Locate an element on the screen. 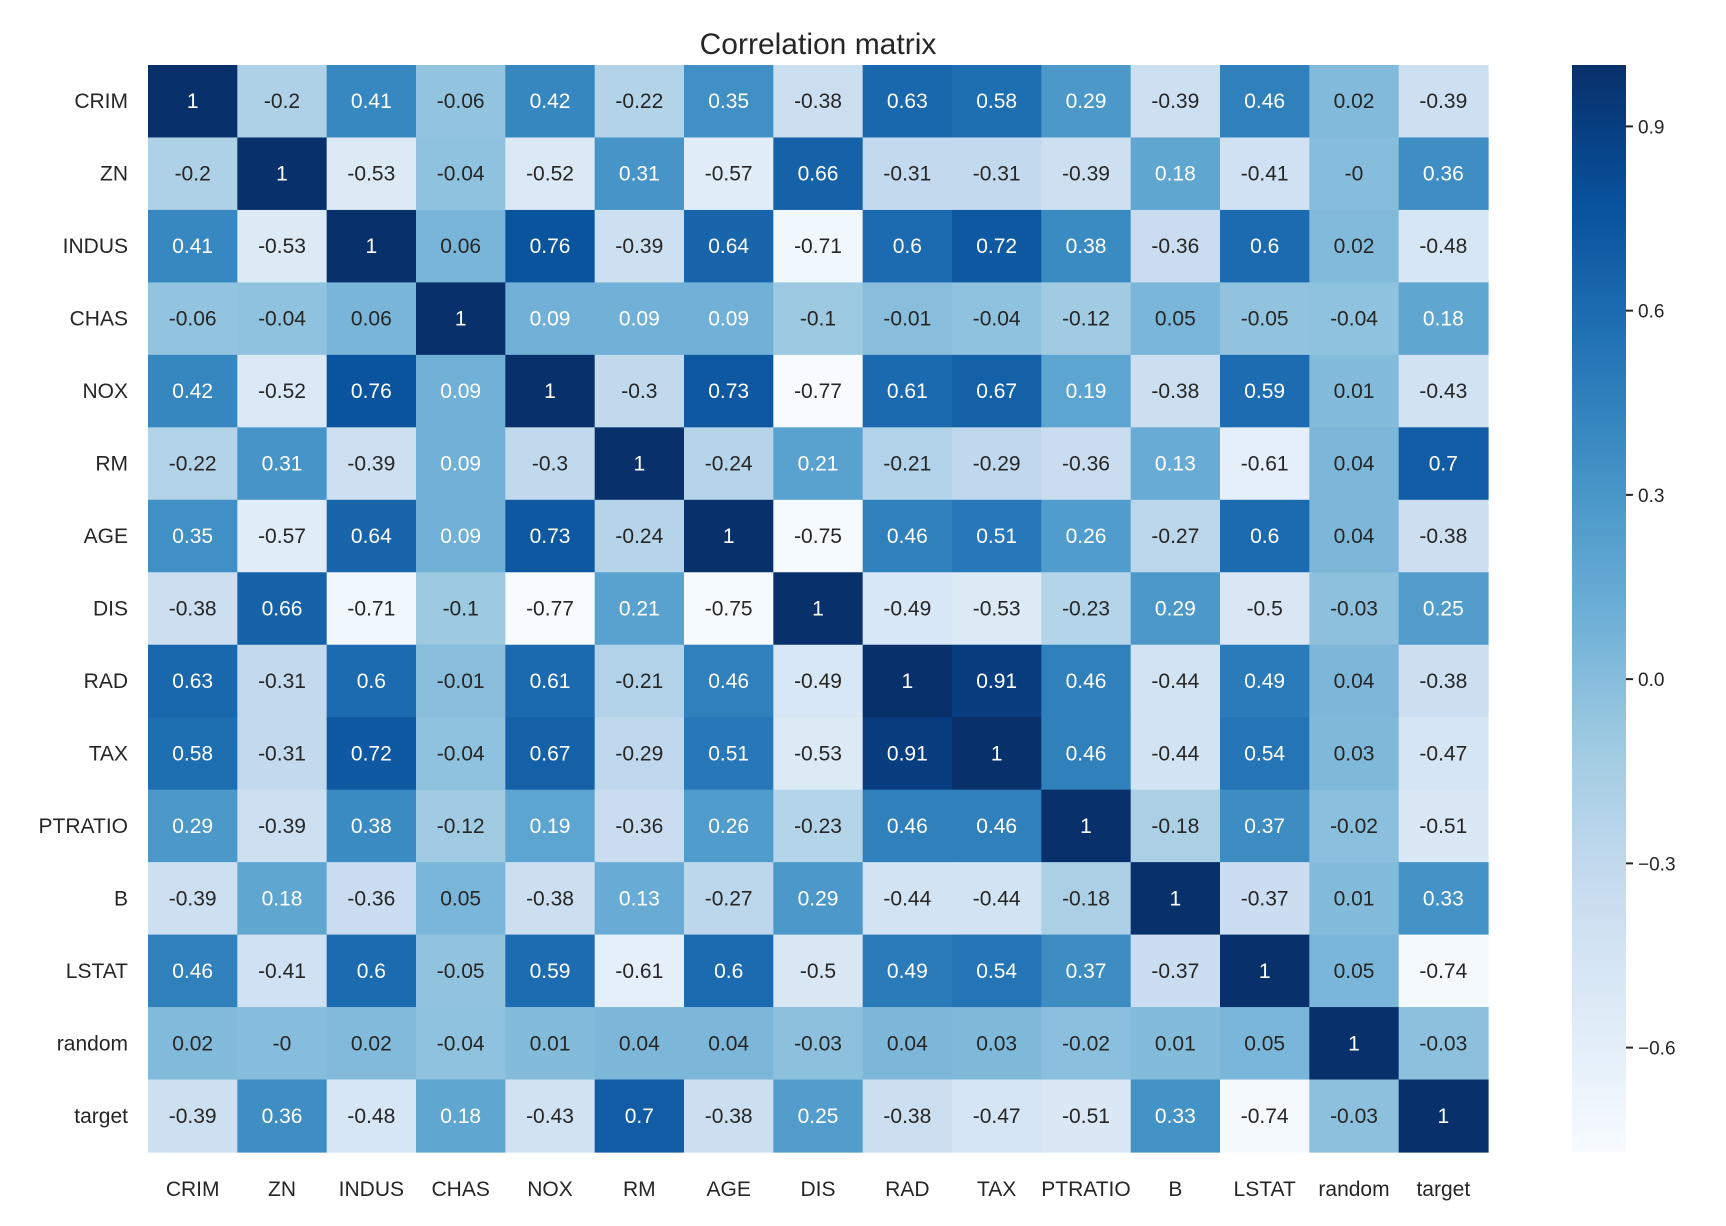 Image resolution: width=1726 pixels, height=1226 pixels. y-tick-label: CRIM is located at coordinates (101, 101).